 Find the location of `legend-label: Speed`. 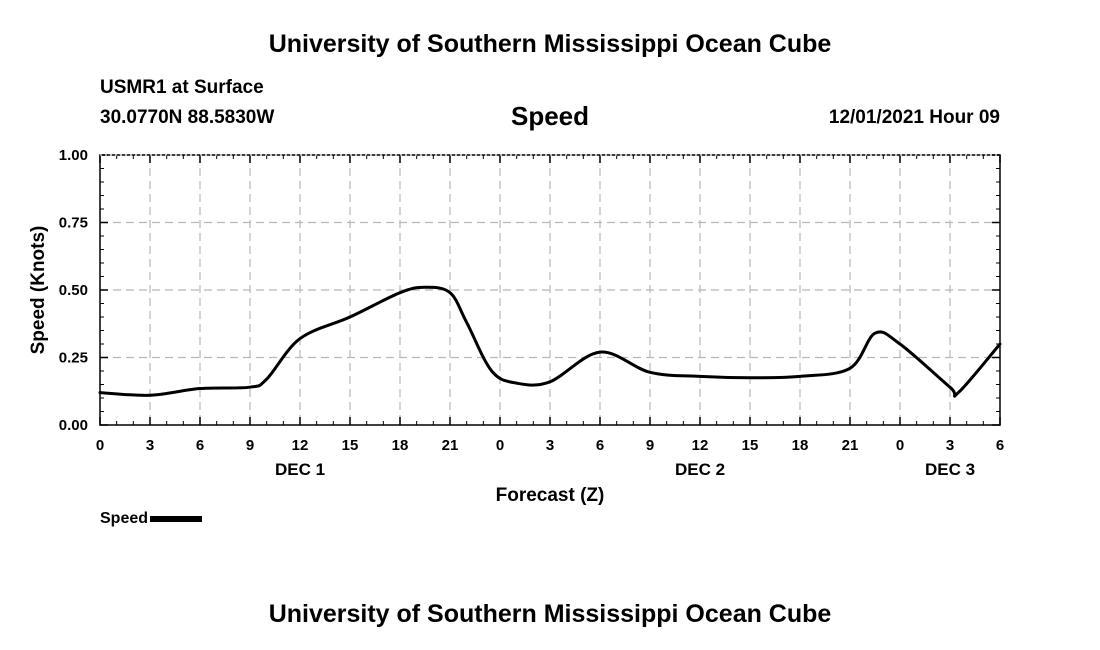

legend-label: Speed is located at coordinates (124, 518).